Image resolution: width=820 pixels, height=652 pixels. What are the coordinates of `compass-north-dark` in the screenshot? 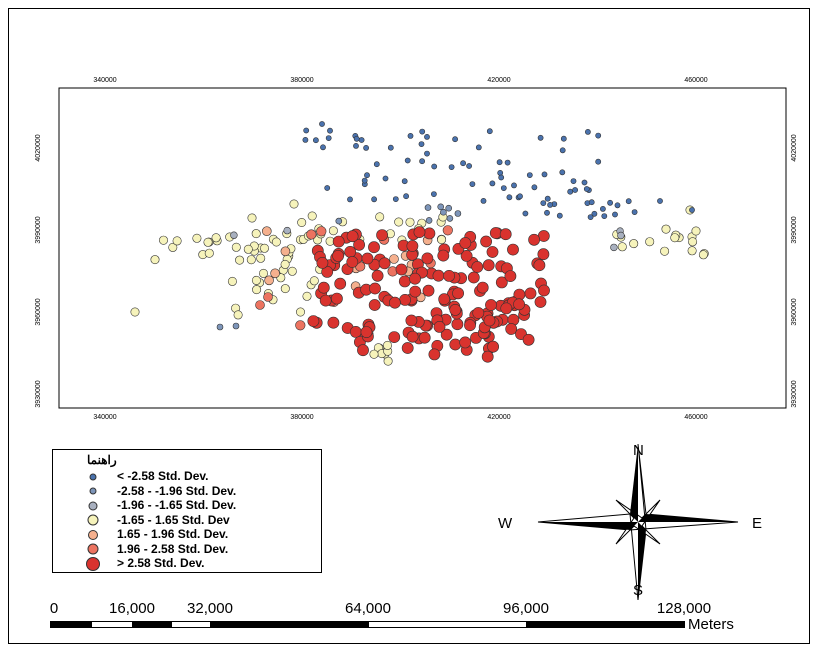 It's located at (634, 483).